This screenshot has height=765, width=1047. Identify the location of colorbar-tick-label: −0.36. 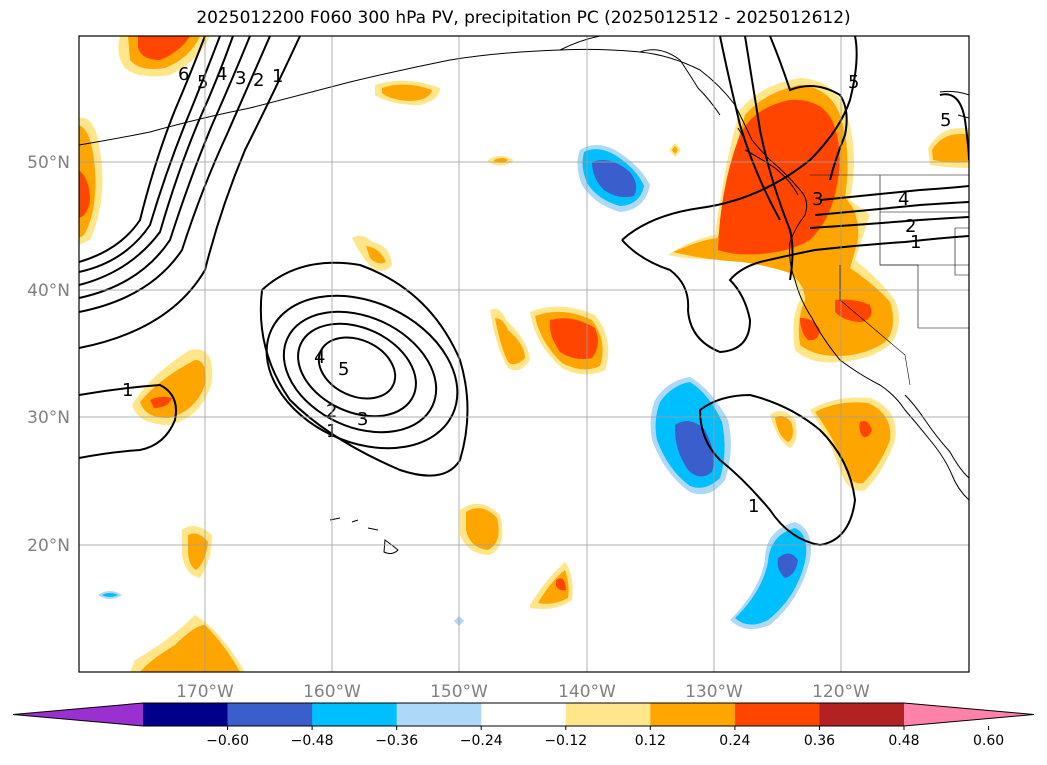
(396, 741).